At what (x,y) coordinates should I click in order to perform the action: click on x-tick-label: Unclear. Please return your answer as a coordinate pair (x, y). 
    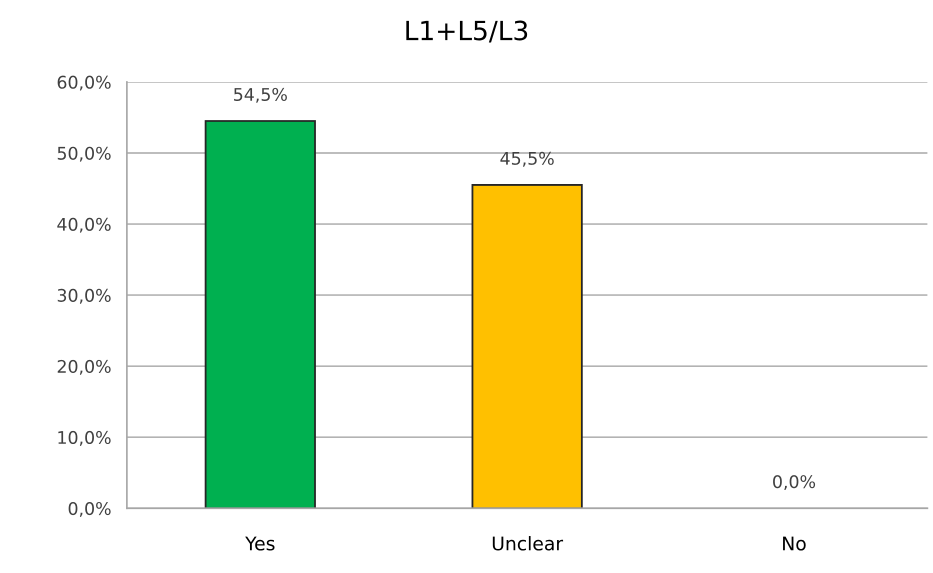
    Looking at the image, I should click on (528, 543).